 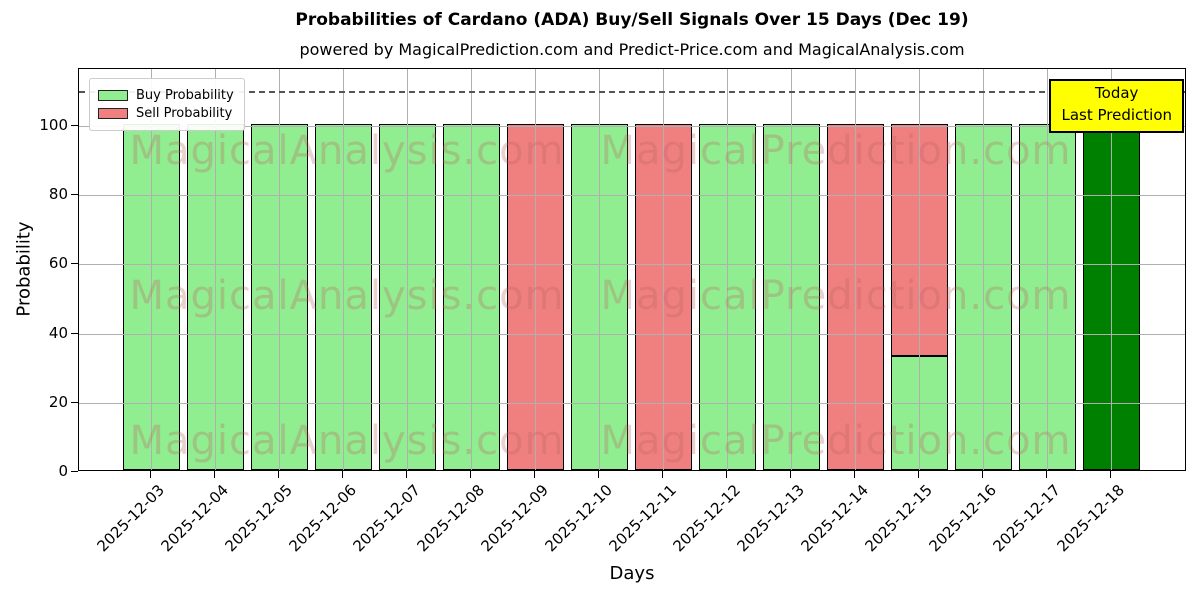 What do you see at coordinates (113, 113) in the screenshot?
I see `sell-swatch-icon` at bounding box center [113, 113].